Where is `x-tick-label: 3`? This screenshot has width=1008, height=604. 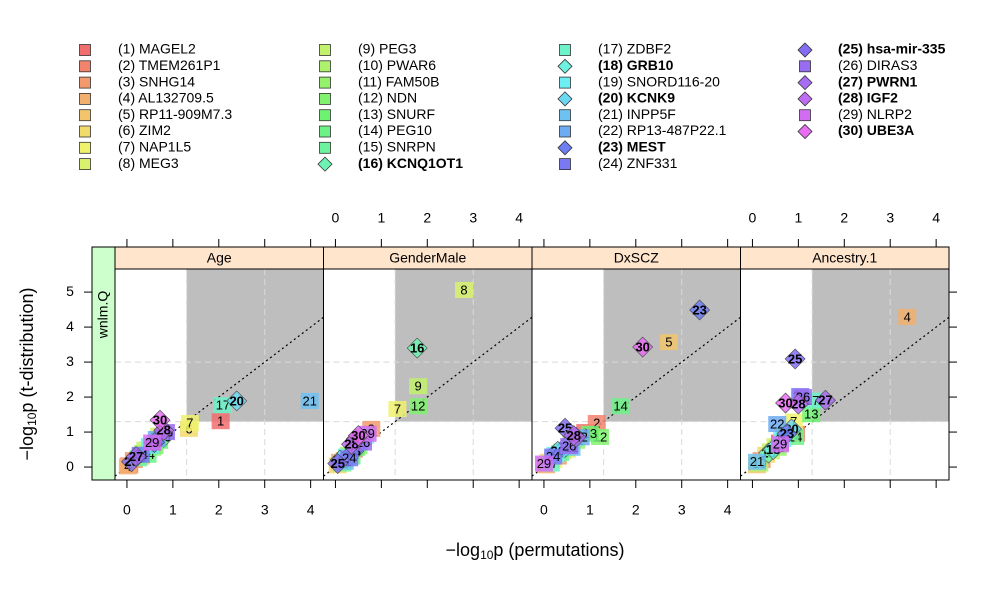 x-tick-label: 3 is located at coordinates (682, 510).